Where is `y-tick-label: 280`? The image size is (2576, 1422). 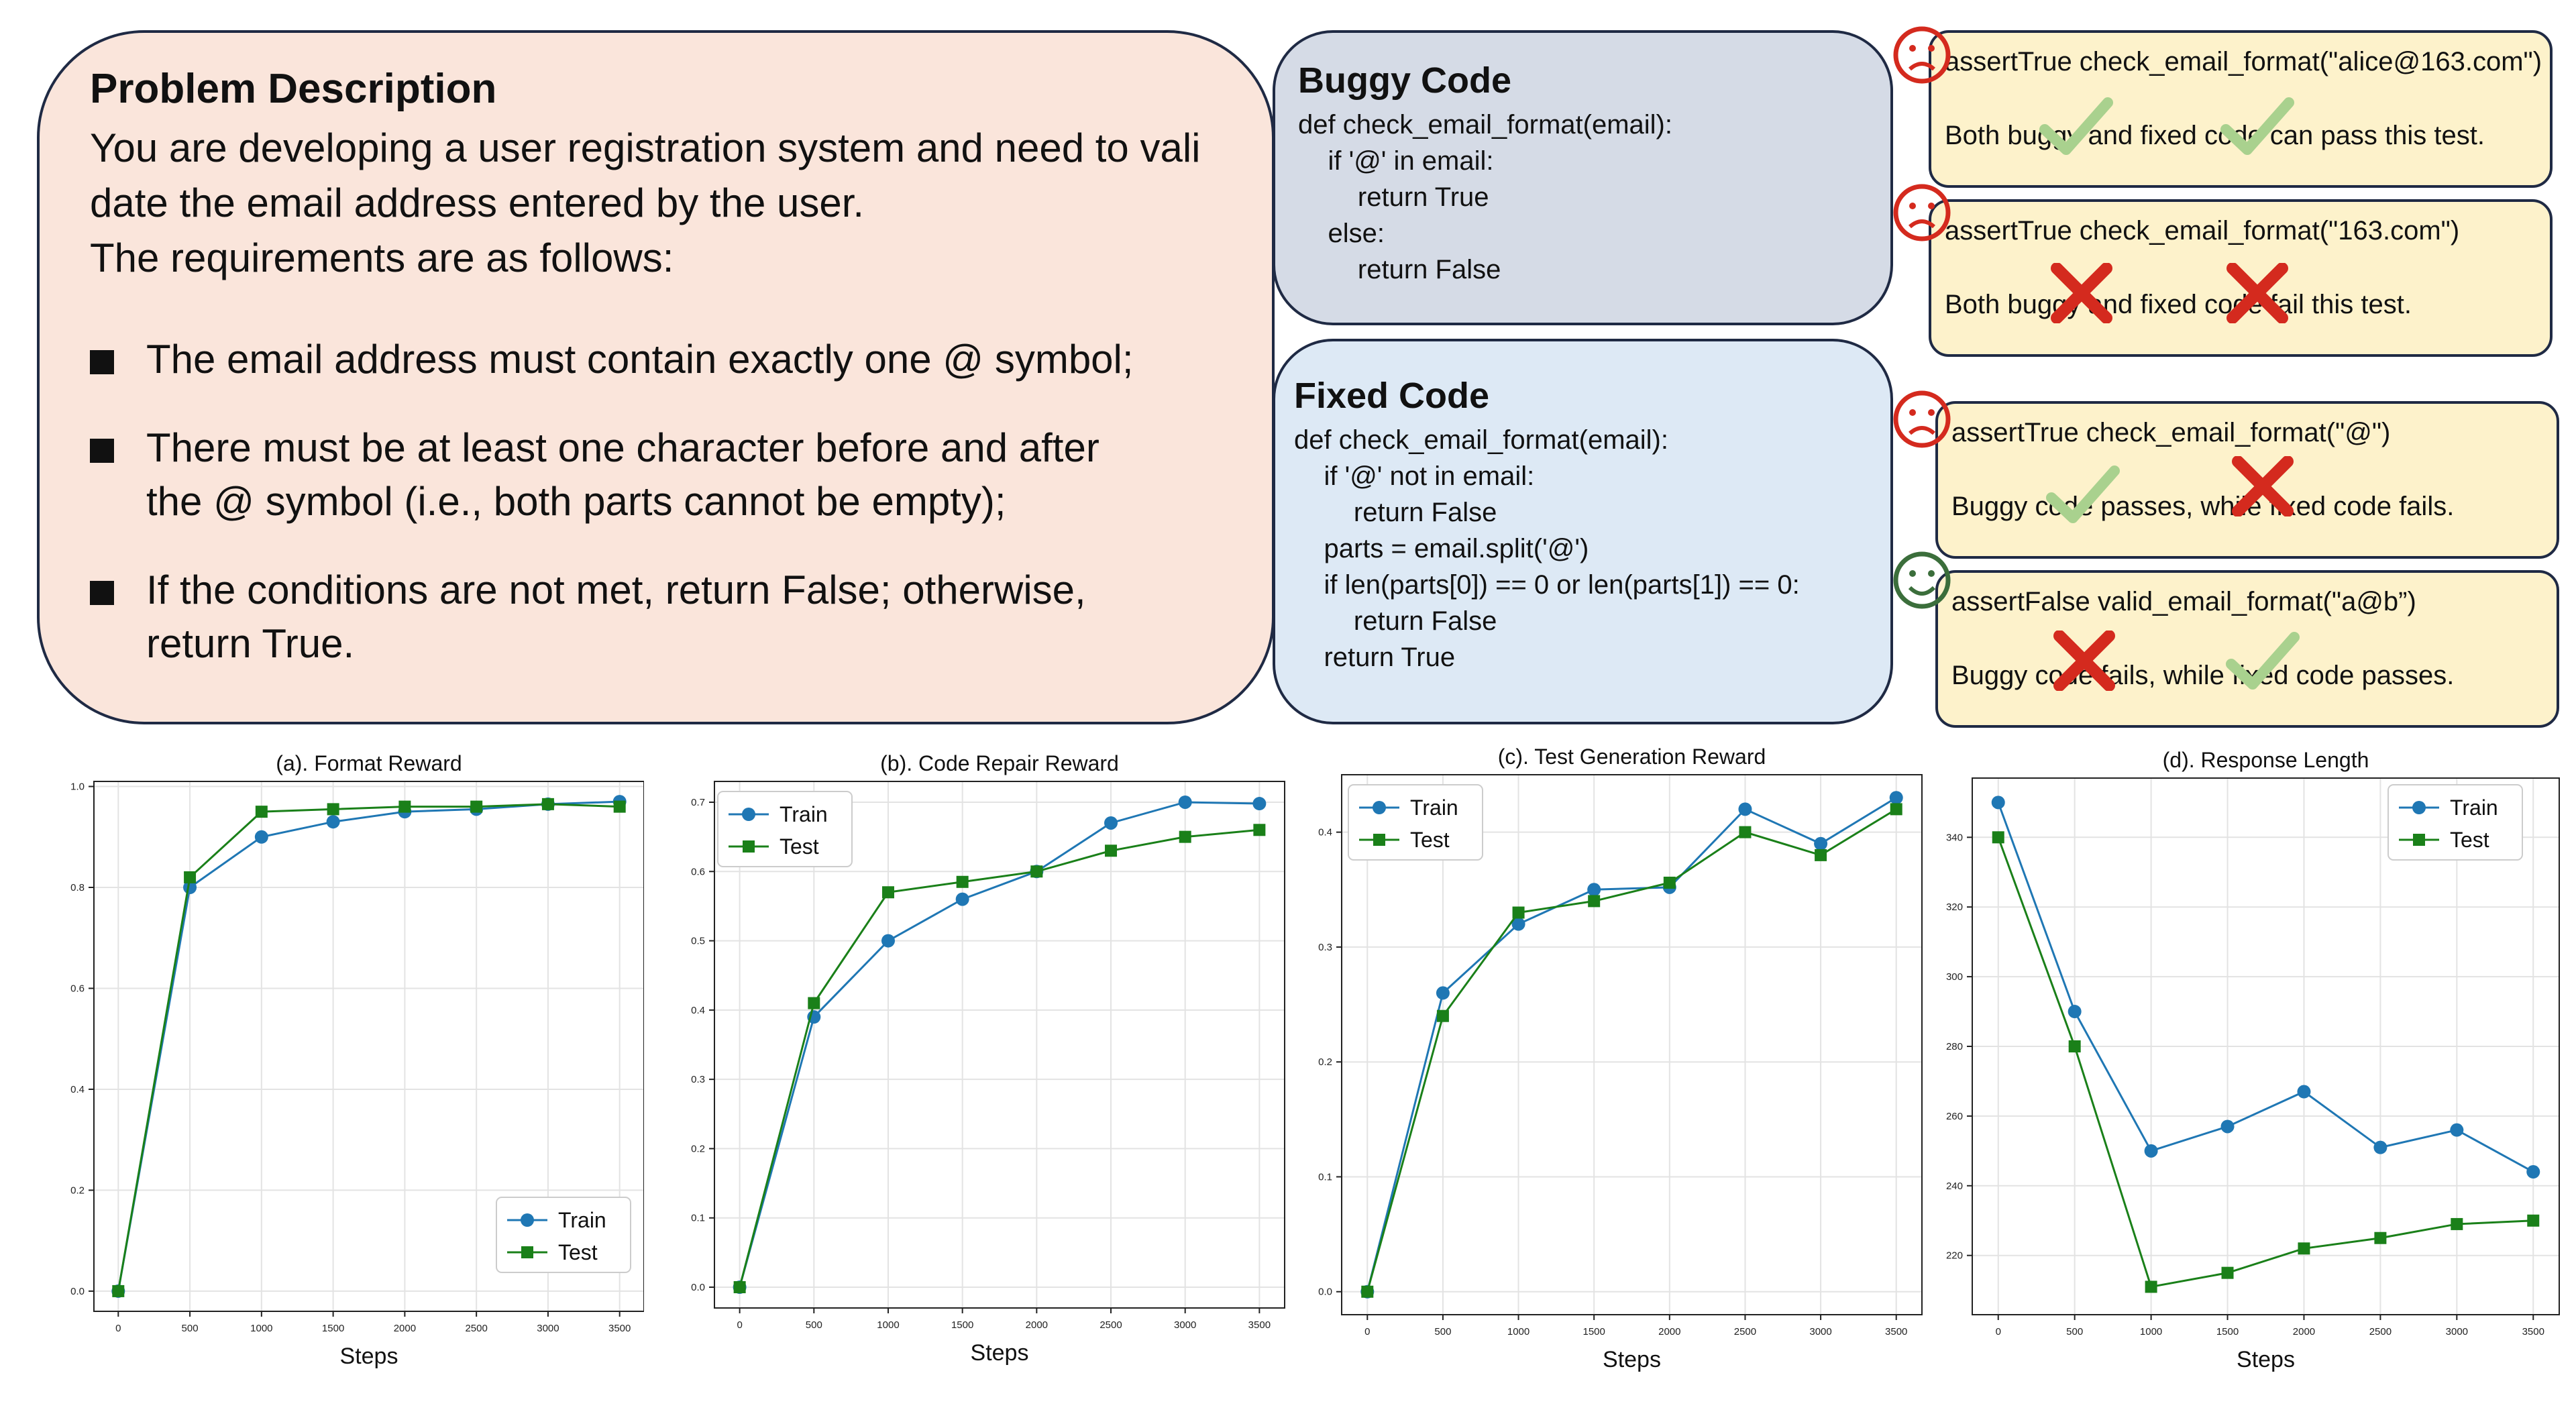 y-tick-label: 280 is located at coordinates (1954, 1046).